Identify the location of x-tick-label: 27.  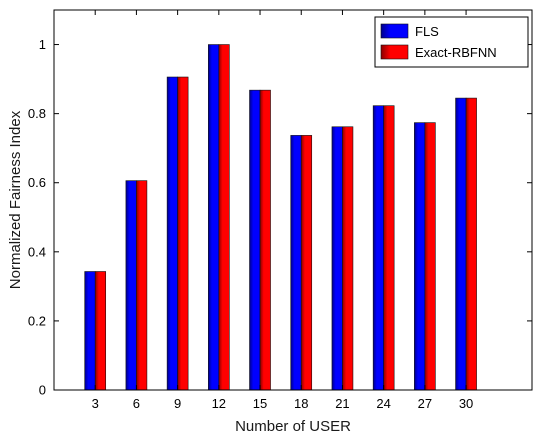
(425, 403).